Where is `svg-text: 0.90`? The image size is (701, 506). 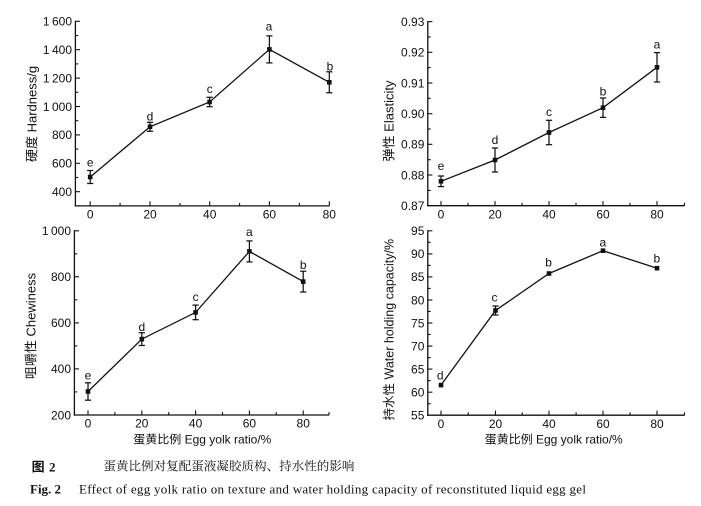
svg-text: 0.90 is located at coordinates (413, 114).